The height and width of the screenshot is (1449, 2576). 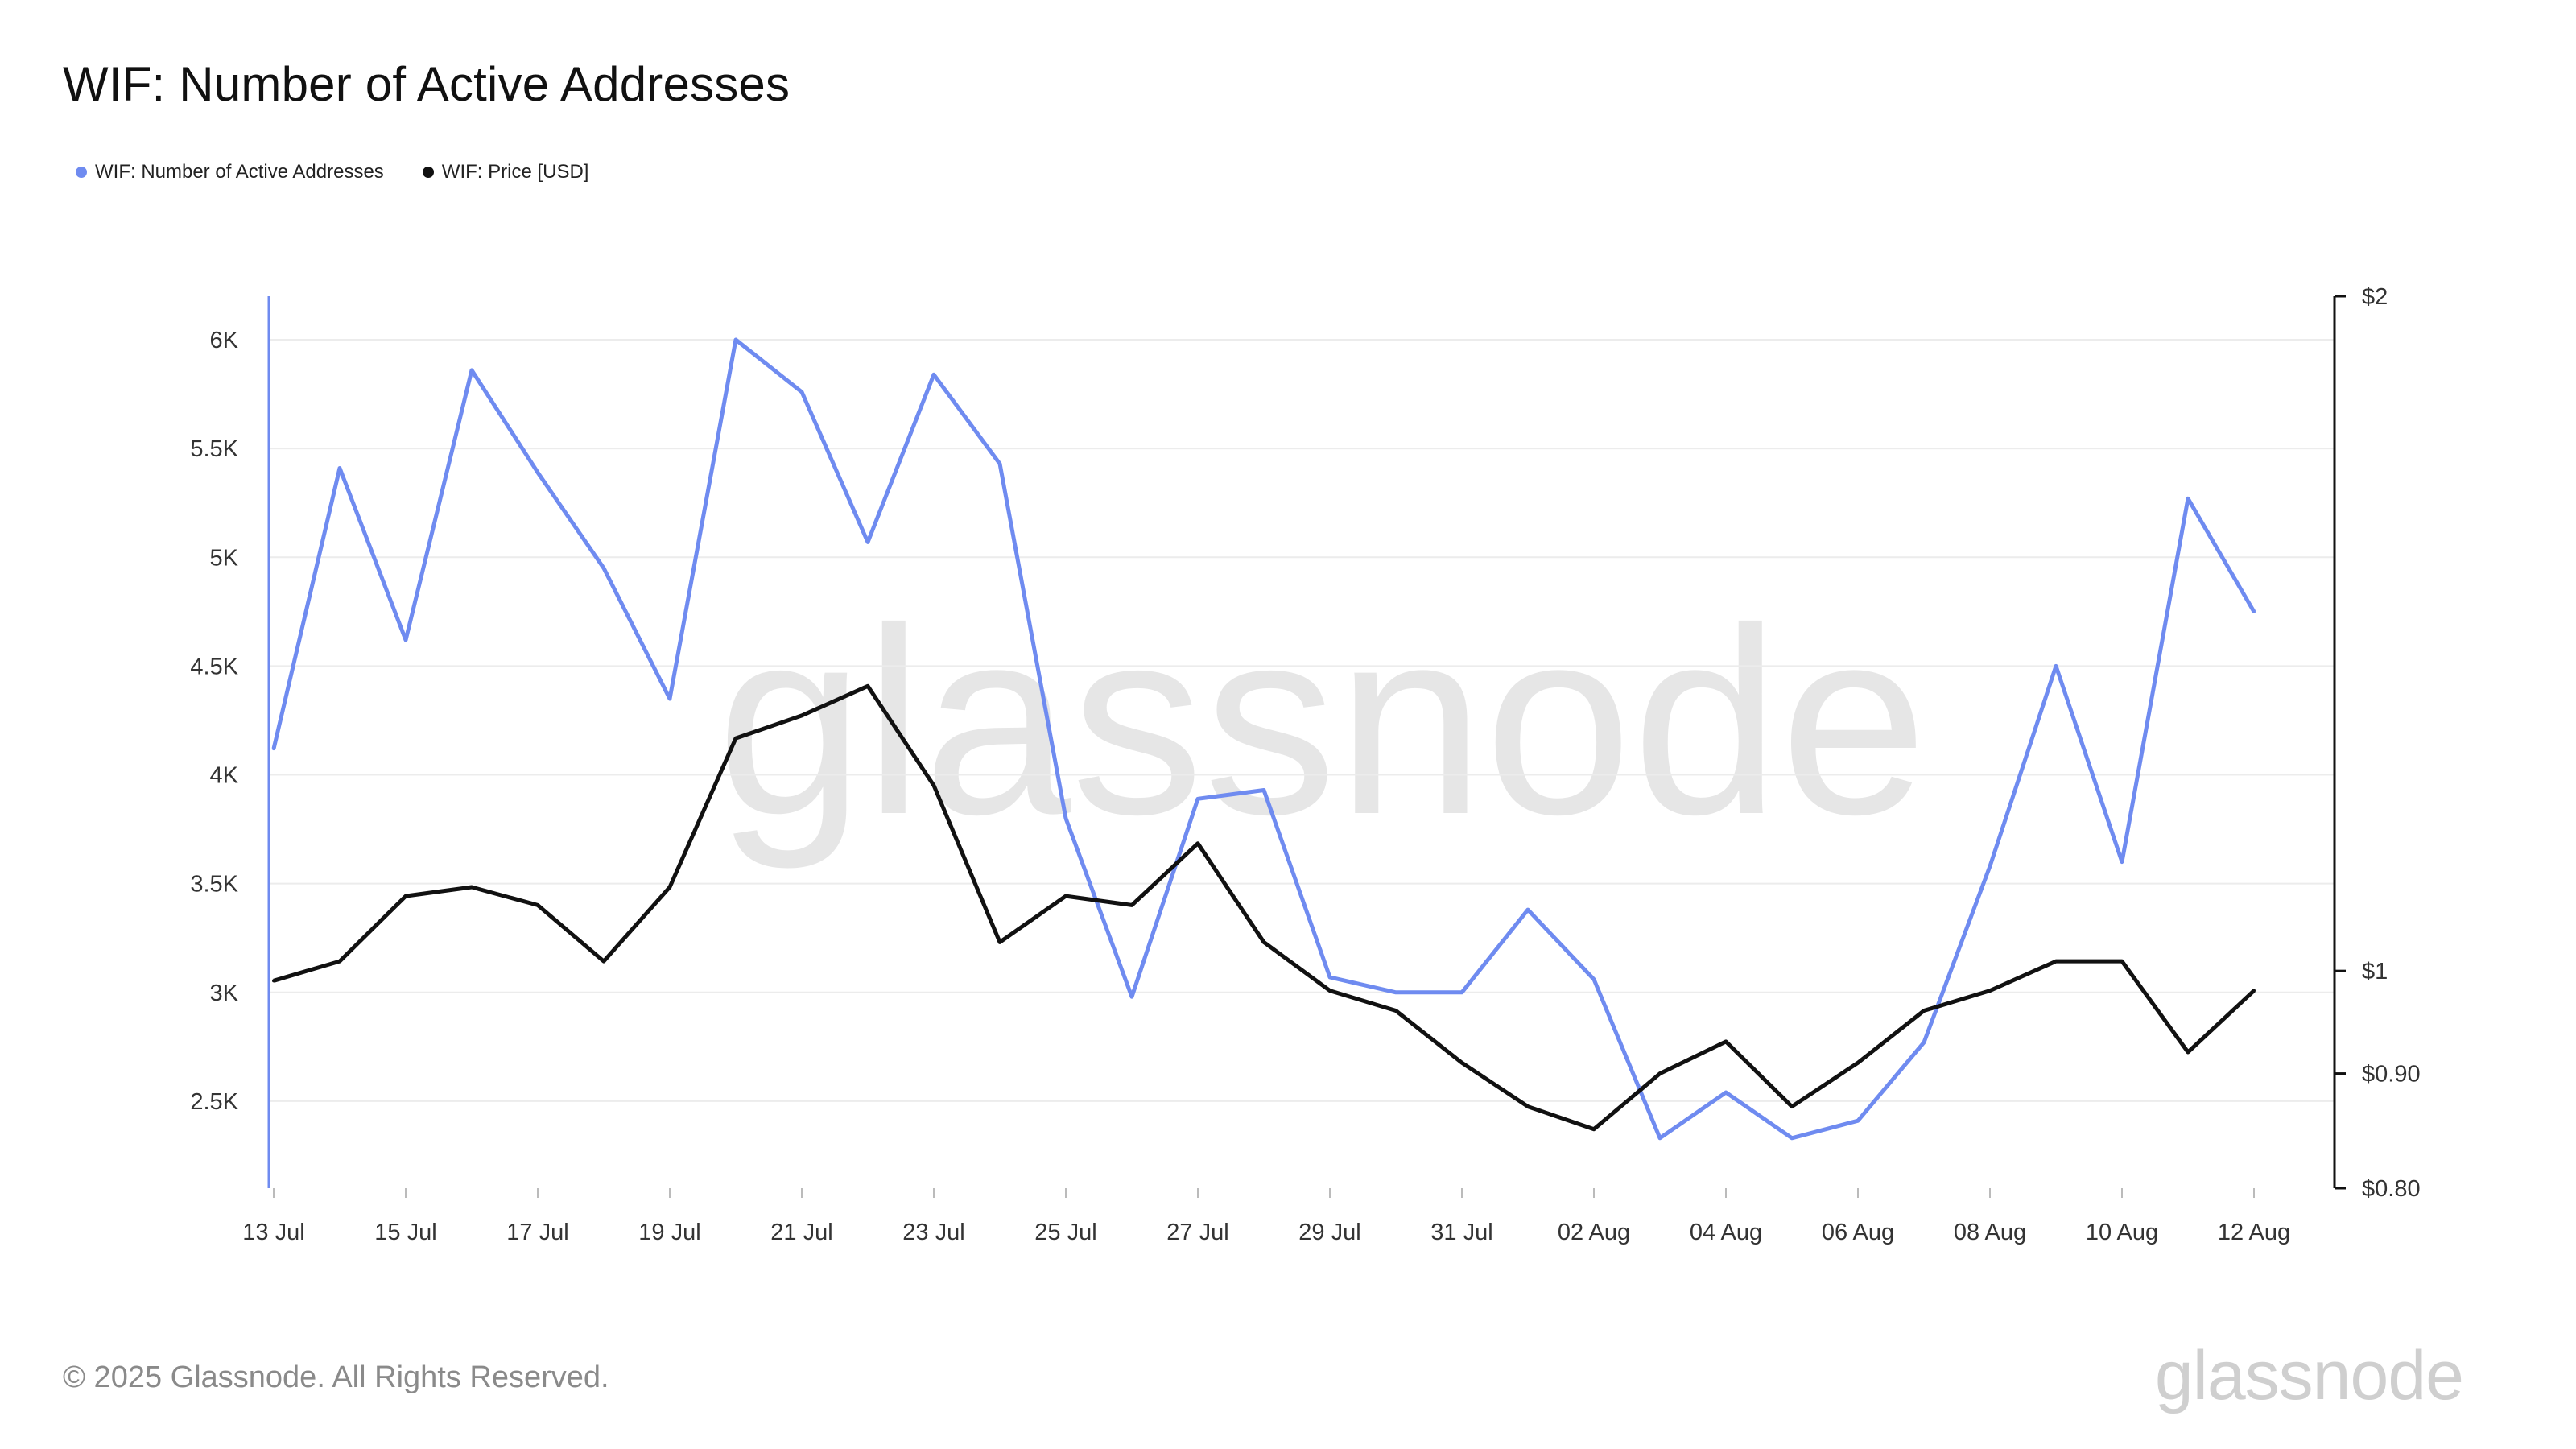 What do you see at coordinates (81, 172) in the screenshot?
I see `legend-dot-active-addresses` at bounding box center [81, 172].